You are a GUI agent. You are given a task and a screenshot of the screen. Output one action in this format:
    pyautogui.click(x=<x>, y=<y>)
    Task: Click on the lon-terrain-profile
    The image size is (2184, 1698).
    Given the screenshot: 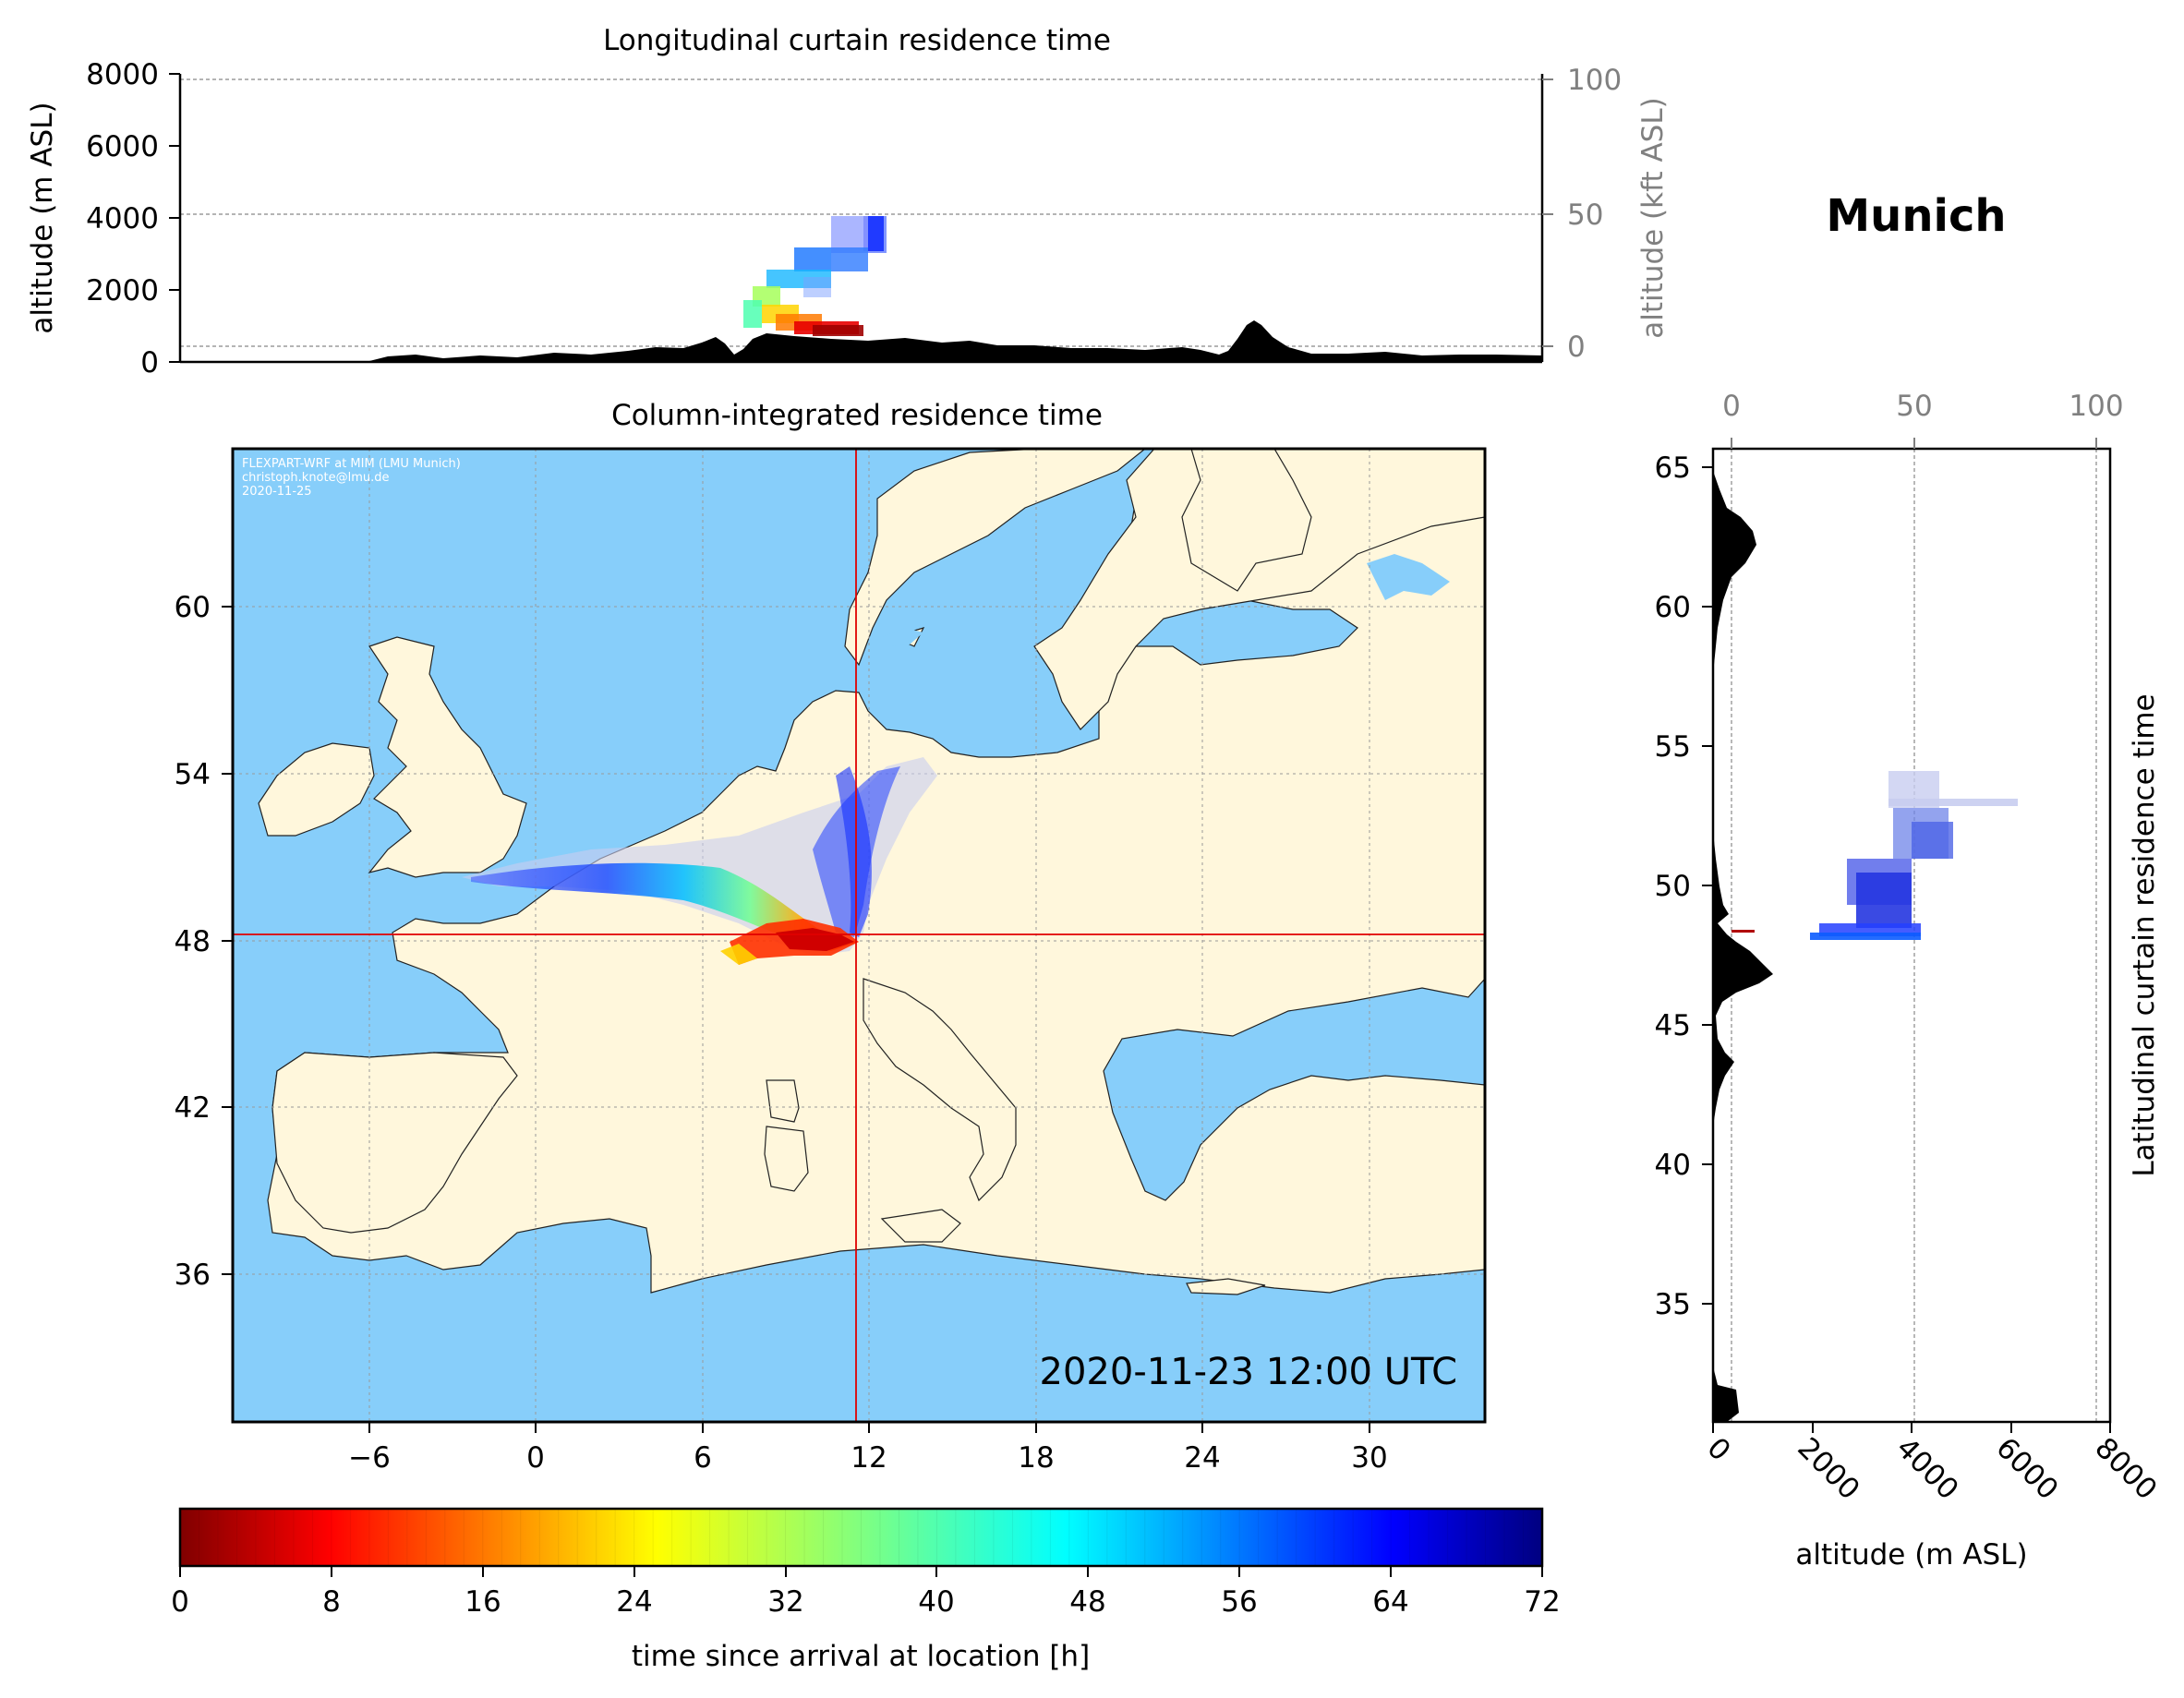 What is the action you would take?
    pyautogui.click(x=861, y=340)
    